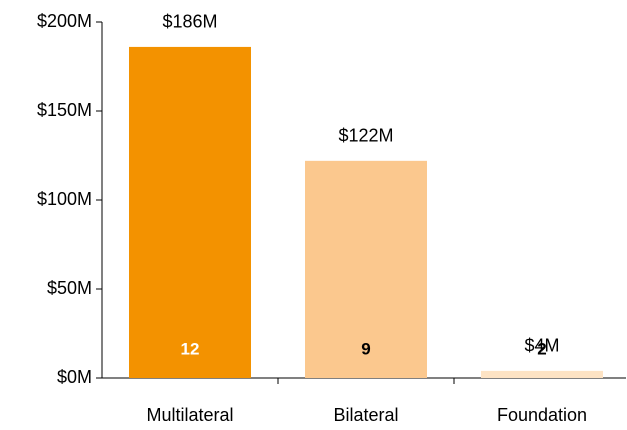  I want to click on y-tick-label: $50M, so click(69, 288).